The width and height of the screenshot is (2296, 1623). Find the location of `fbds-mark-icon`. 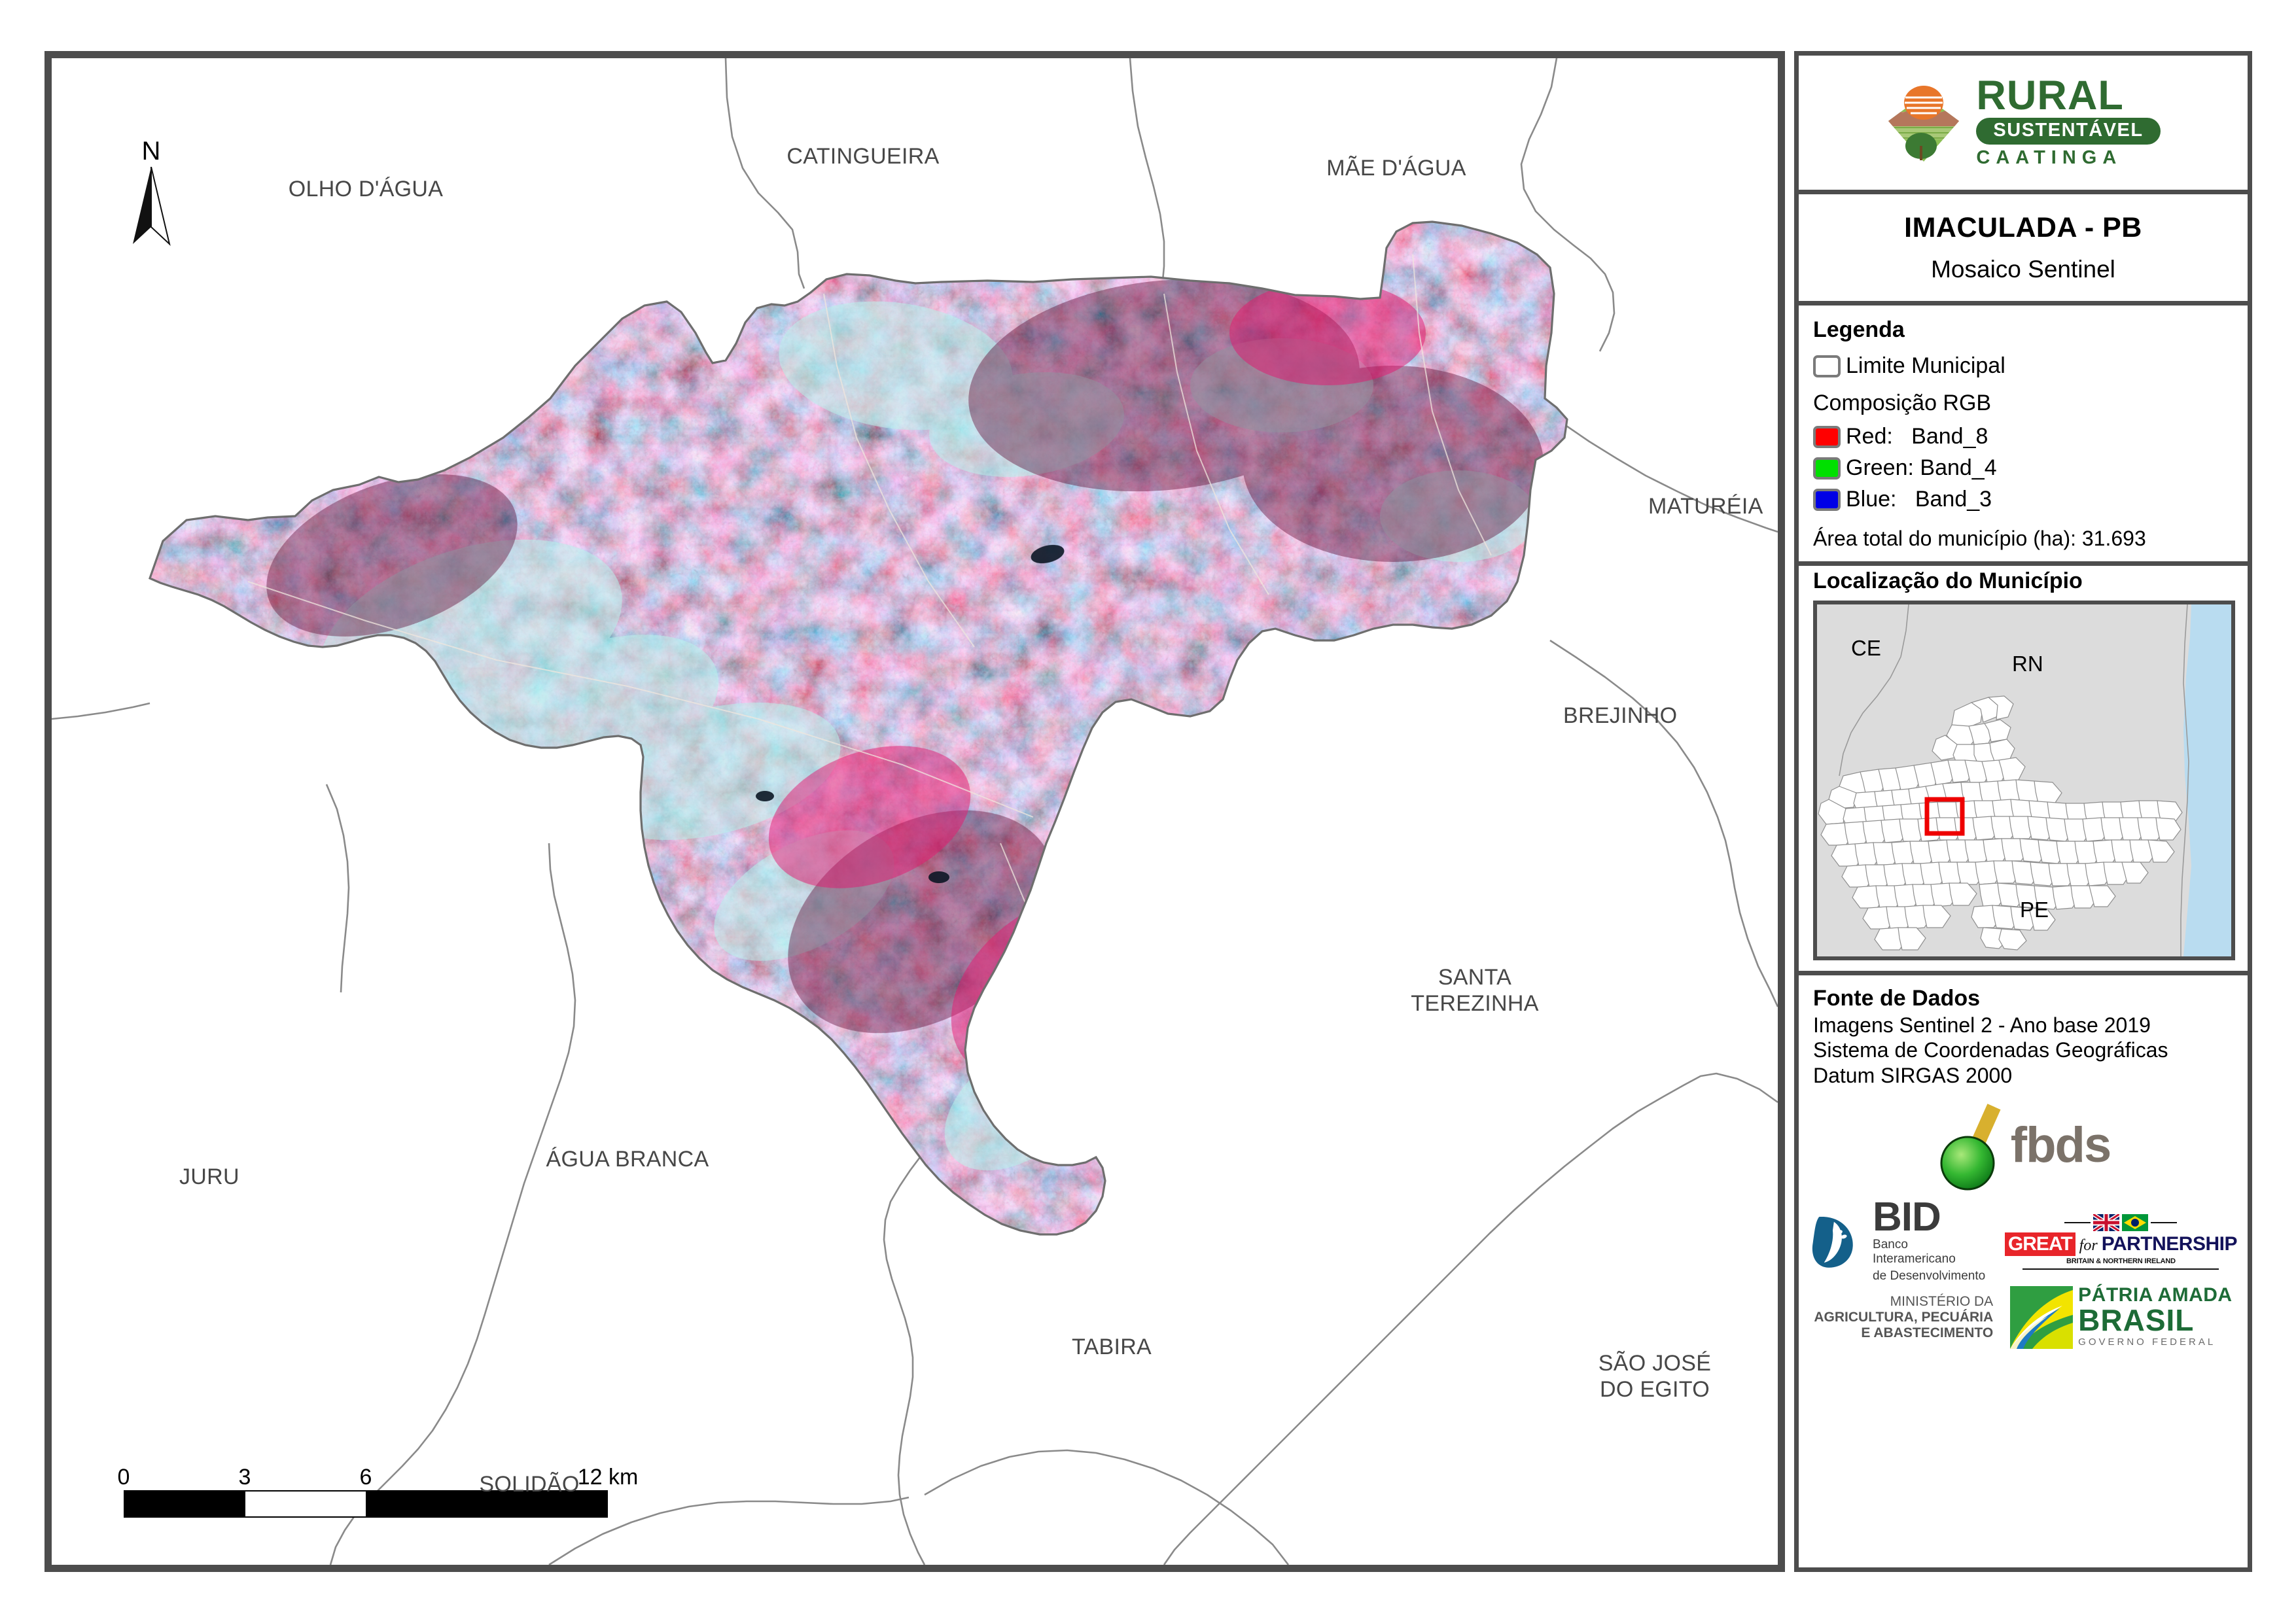

fbds-mark-icon is located at coordinates (1971, 1147).